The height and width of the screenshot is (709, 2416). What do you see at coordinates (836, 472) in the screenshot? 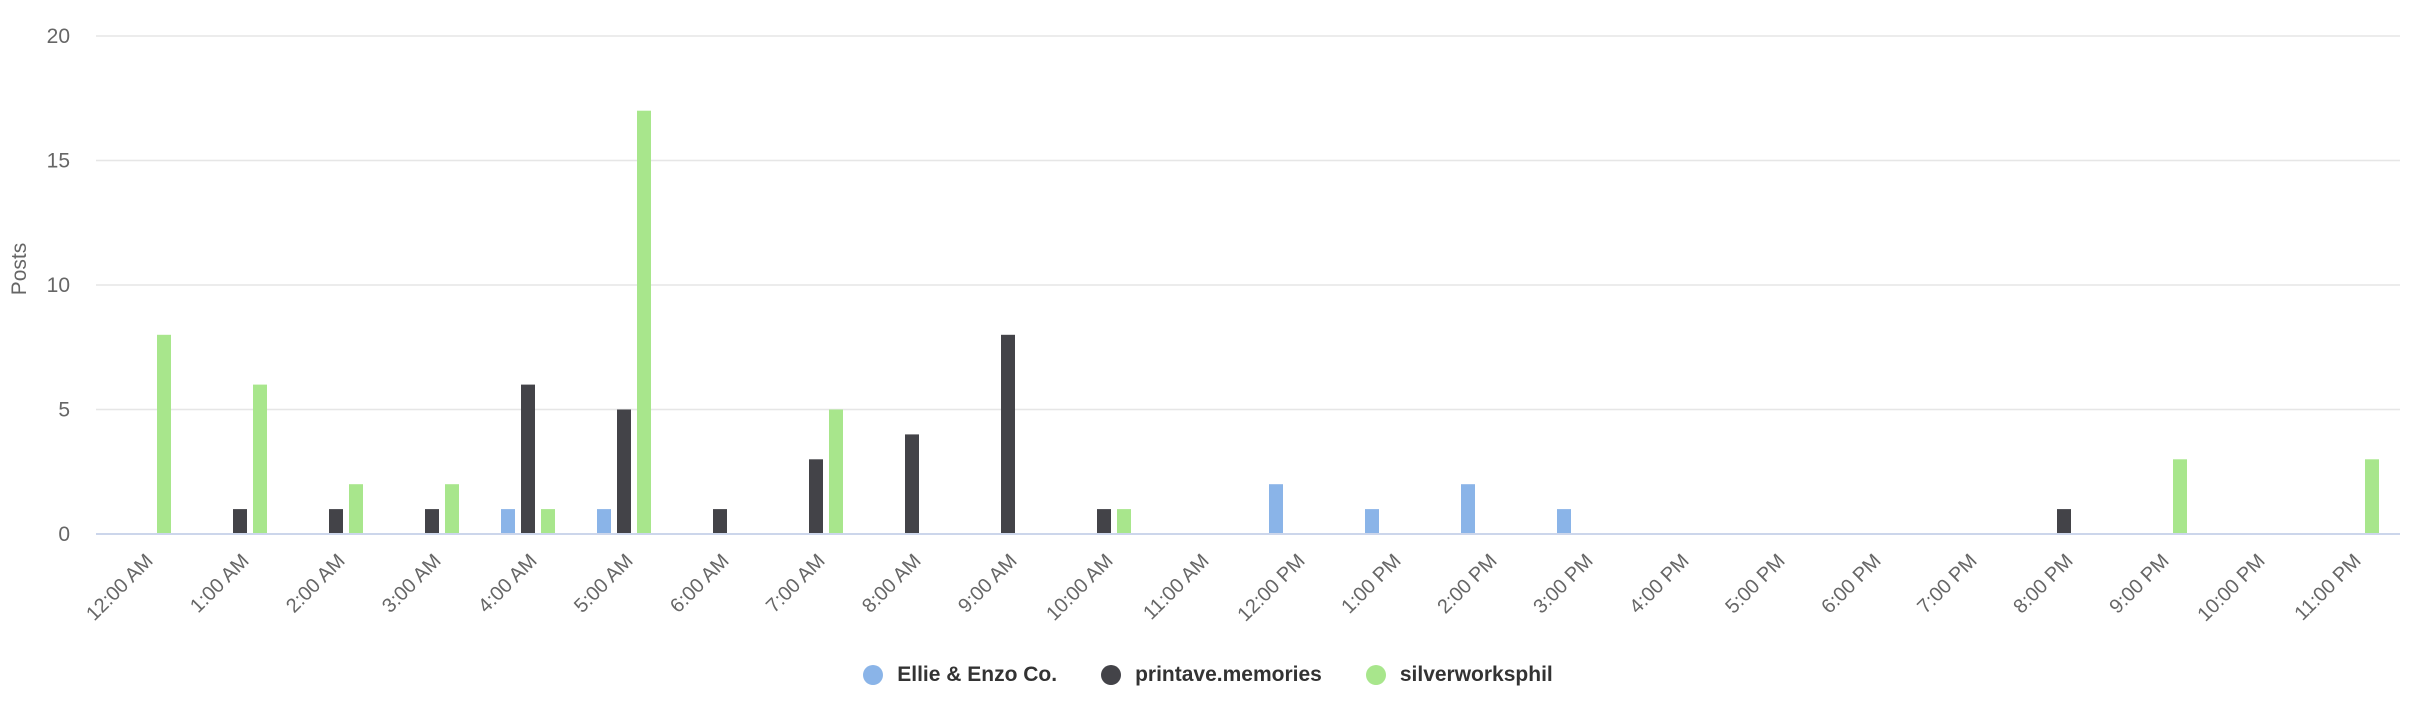
I see `bar-silverworksphil-7-00-am` at bounding box center [836, 472].